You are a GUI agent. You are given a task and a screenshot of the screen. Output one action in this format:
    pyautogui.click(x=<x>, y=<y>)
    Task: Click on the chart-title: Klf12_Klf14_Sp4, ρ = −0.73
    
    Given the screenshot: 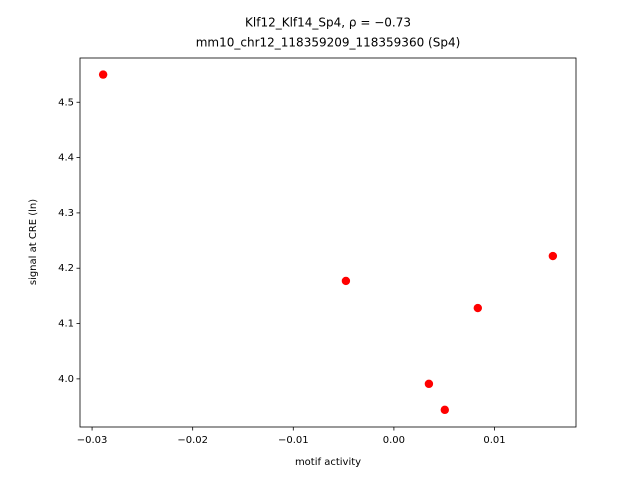 What is the action you would take?
    pyautogui.click(x=328, y=23)
    